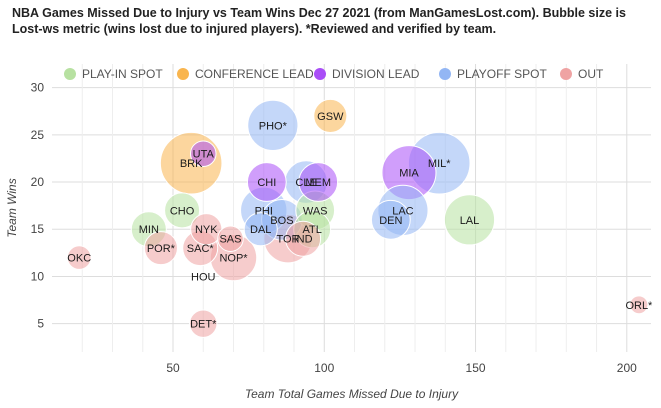 The height and width of the screenshot is (408, 661). Describe the element at coordinates (122, 74) in the screenshot. I see `legend-label: PLAY-IN SPOT` at that location.